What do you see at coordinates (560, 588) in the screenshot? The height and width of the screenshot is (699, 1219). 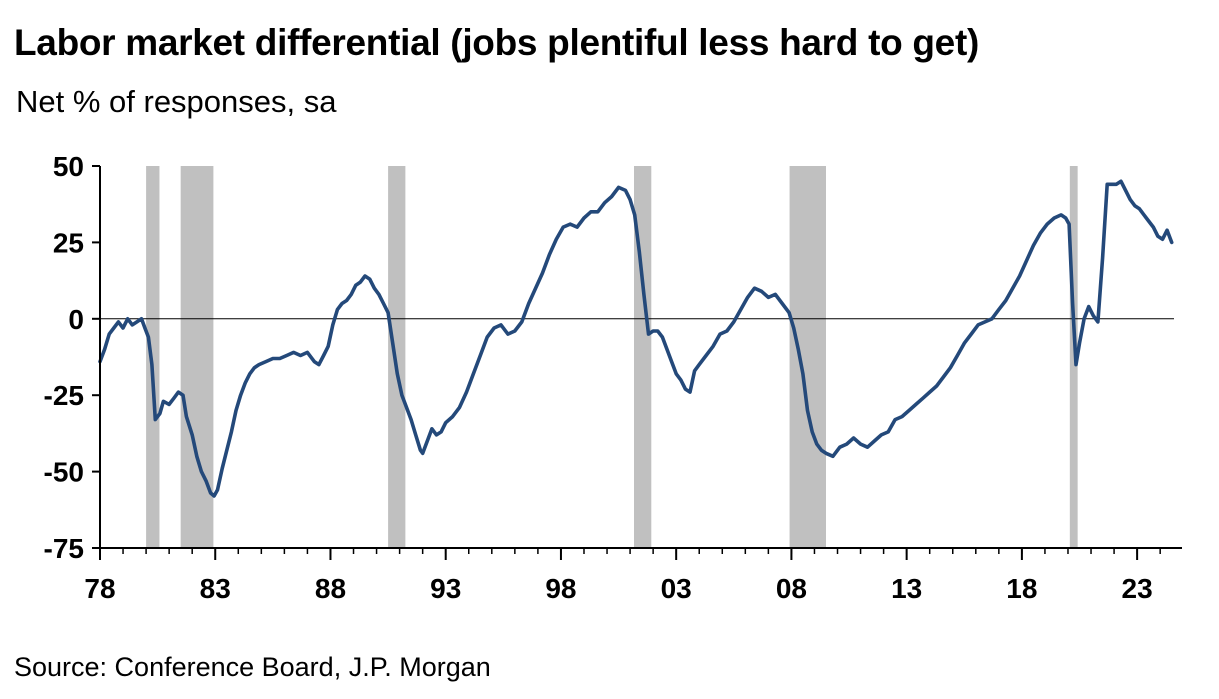 I see `x-tick-label: 98` at bounding box center [560, 588].